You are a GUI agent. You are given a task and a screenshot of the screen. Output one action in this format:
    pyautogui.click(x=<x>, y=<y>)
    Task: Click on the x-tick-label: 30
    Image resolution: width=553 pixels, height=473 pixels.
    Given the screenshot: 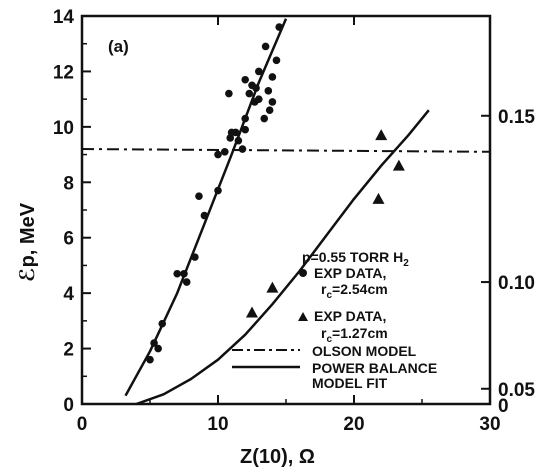 What is the action you would take?
    pyautogui.click(x=489, y=424)
    